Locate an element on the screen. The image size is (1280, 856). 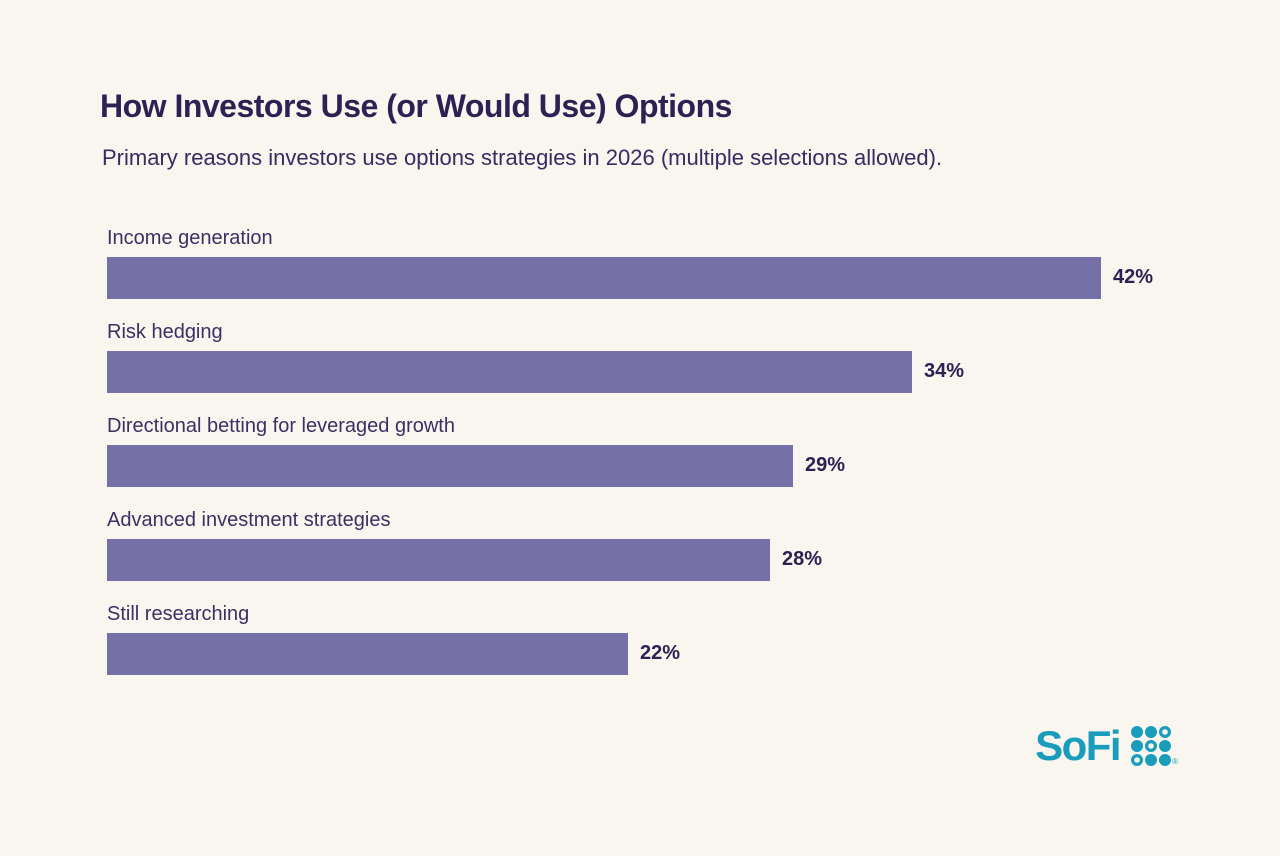
bar-row: Advanced investment strategies 28% is located at coordinates (658, 544).